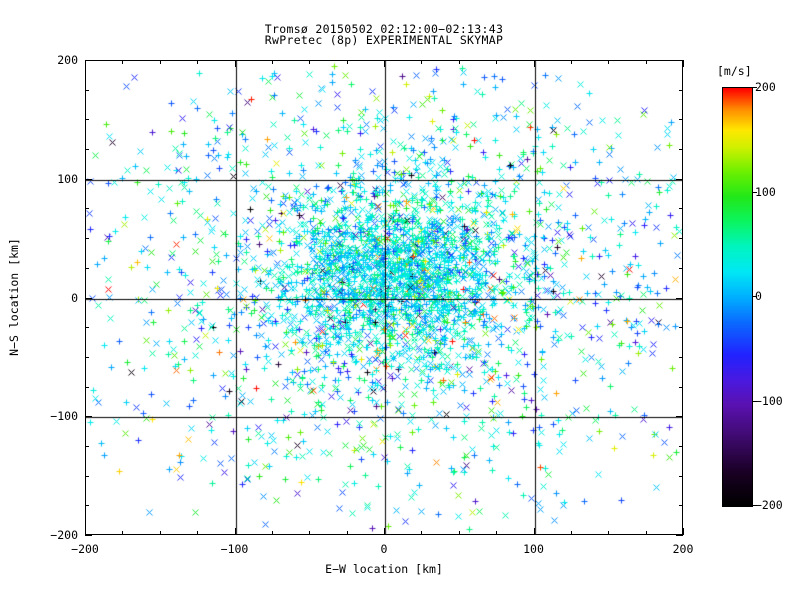 Image resolution: width=800 pixels, height=600 pixels. What do you see at coordinates (765, 192) in the screenshot?
I see `colorbar-tick-label: 100` at bounding box center [765, 192].